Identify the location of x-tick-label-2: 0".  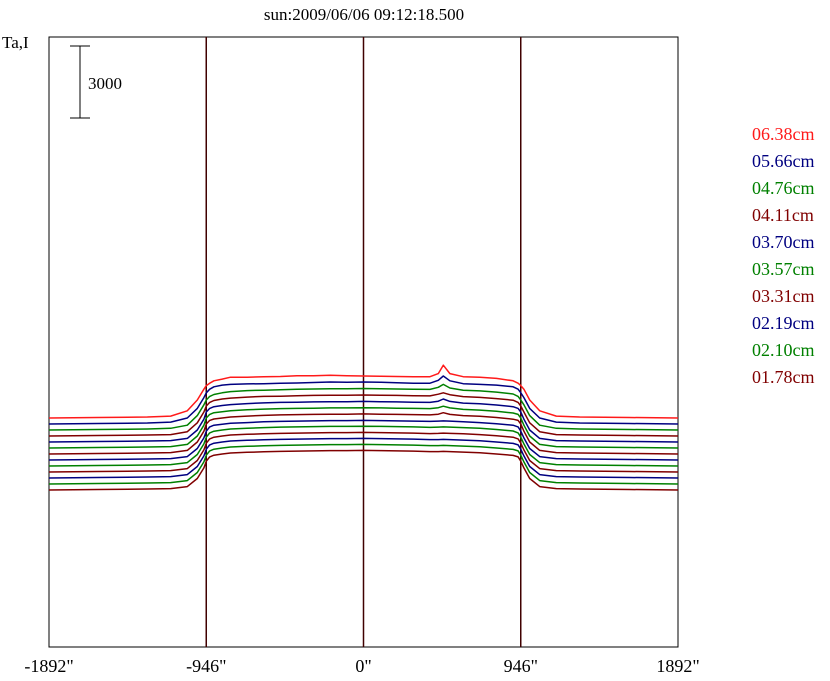
(363, 666).